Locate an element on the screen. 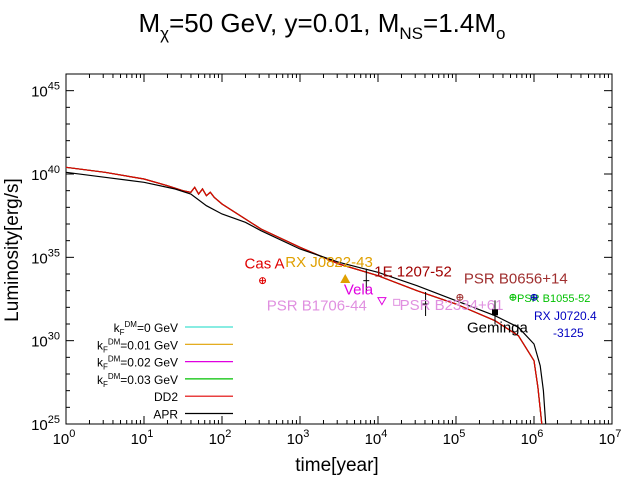 The height and width of the screenshot is (480, 640). legend-label-part: APR is located at coordinates (165, 415).